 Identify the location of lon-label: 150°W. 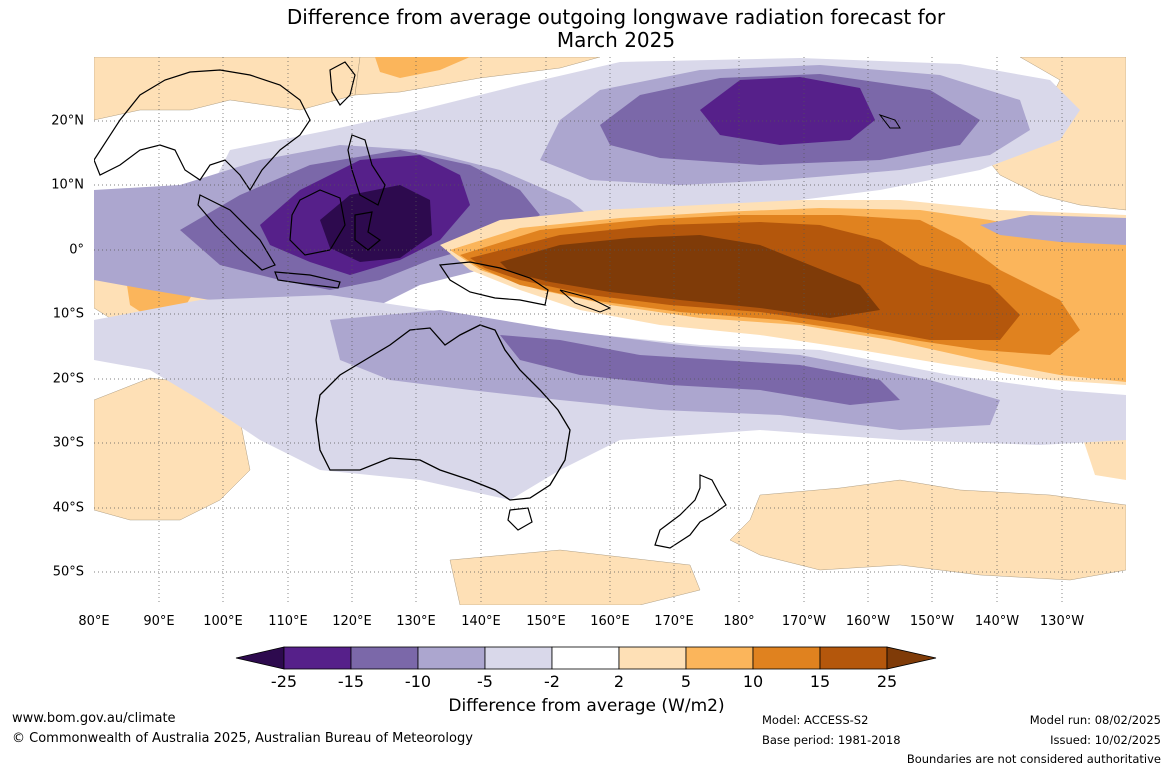
(932, 621).